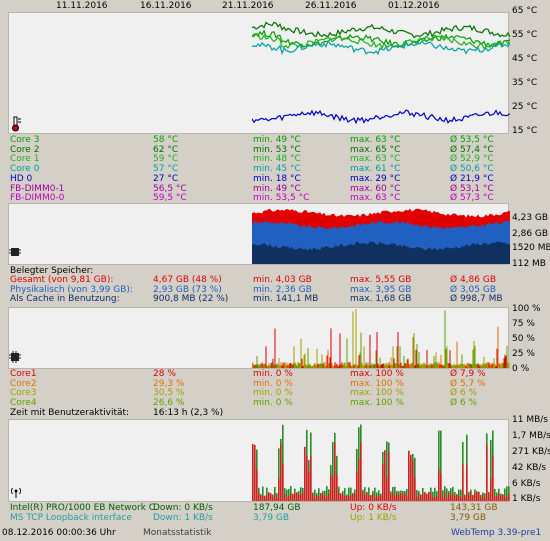 The width and height of the screenshot is (550, 541). I want to click on memory-title: Belegter Speicher:, so click(52, 271).